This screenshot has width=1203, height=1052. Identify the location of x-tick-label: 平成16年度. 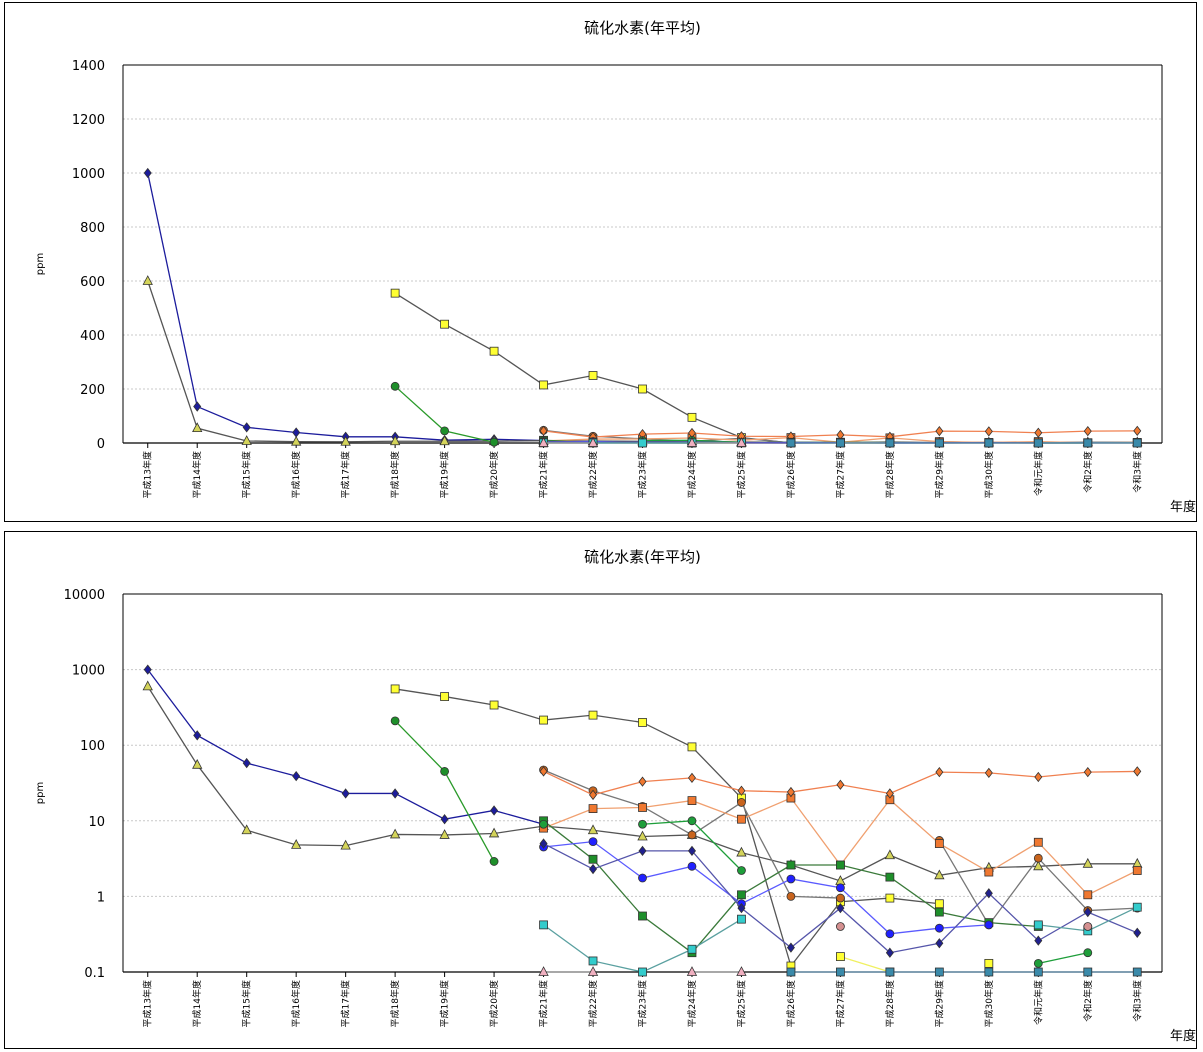
(296, 474).